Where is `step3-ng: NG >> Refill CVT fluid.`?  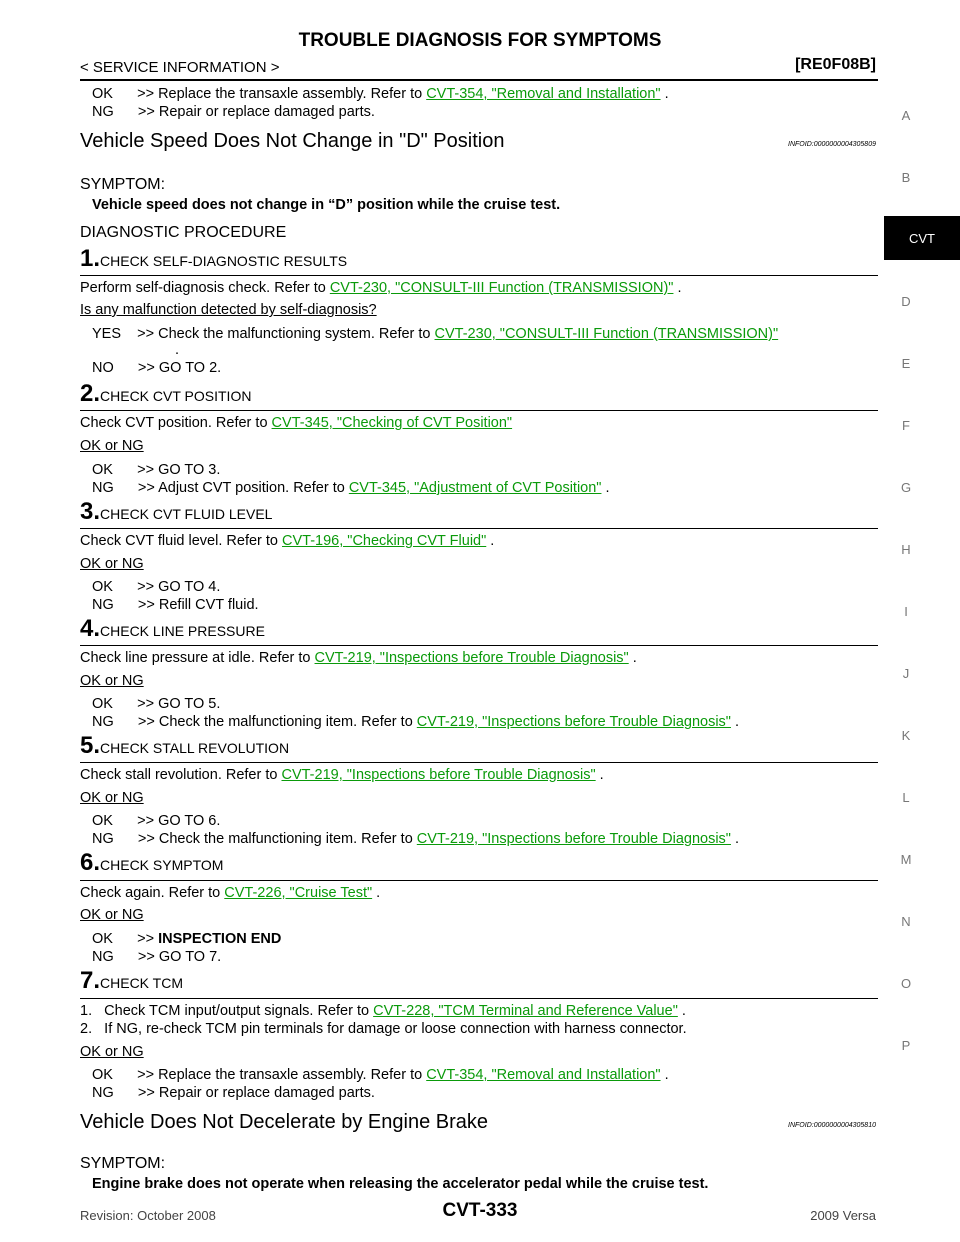
step3-ng: NG >> Refill CVT fluid. is located at coordinates (175, 605).